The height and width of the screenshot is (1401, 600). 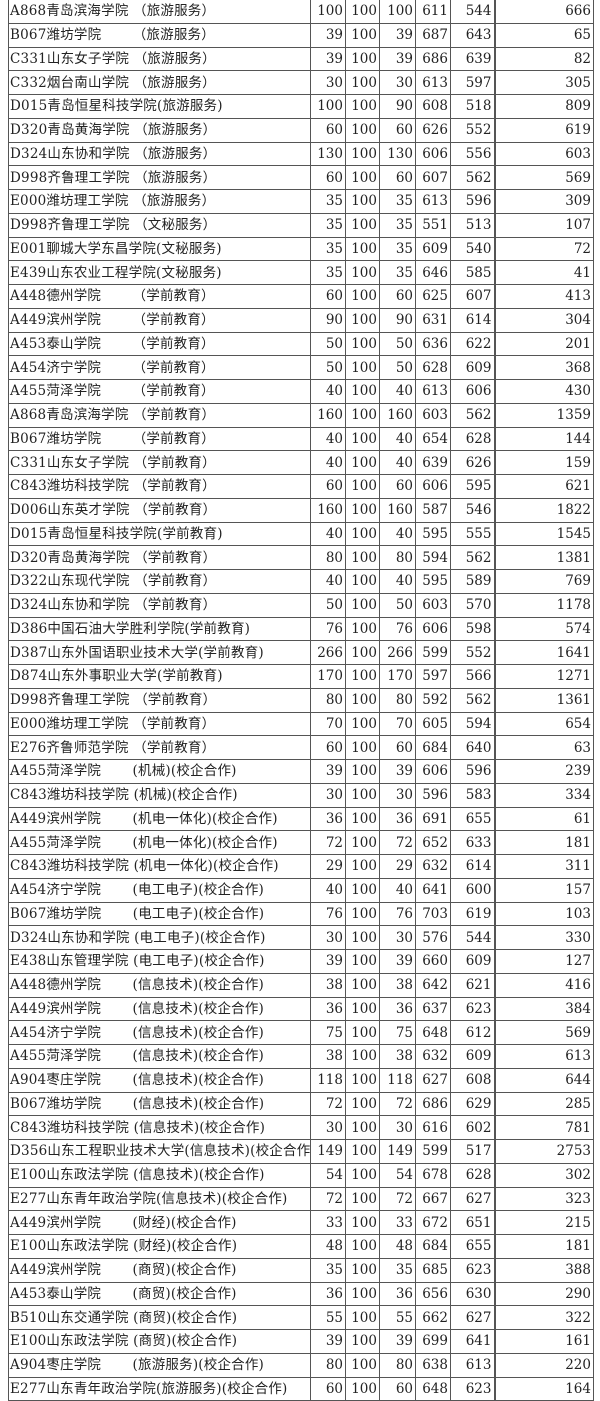 I want to click on value-cell: 164, so click(x=544, y=1388).